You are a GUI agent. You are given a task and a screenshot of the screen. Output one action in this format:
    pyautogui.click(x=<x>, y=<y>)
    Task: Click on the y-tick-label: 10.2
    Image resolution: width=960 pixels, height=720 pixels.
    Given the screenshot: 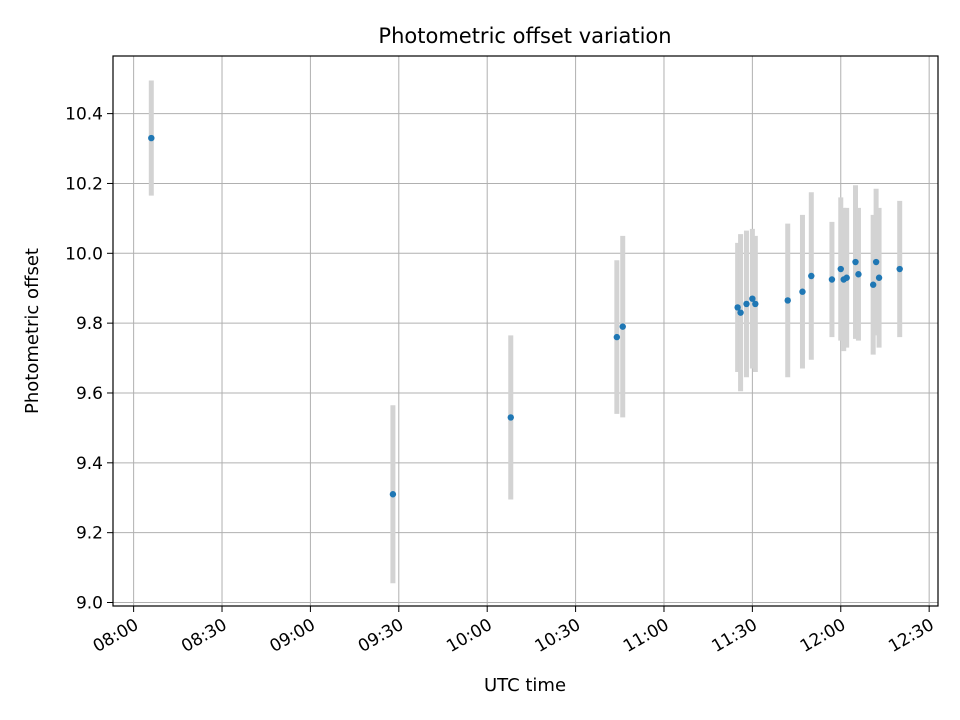 What is the action you would take?
    pyautogui.click(x=84, y=184)
    